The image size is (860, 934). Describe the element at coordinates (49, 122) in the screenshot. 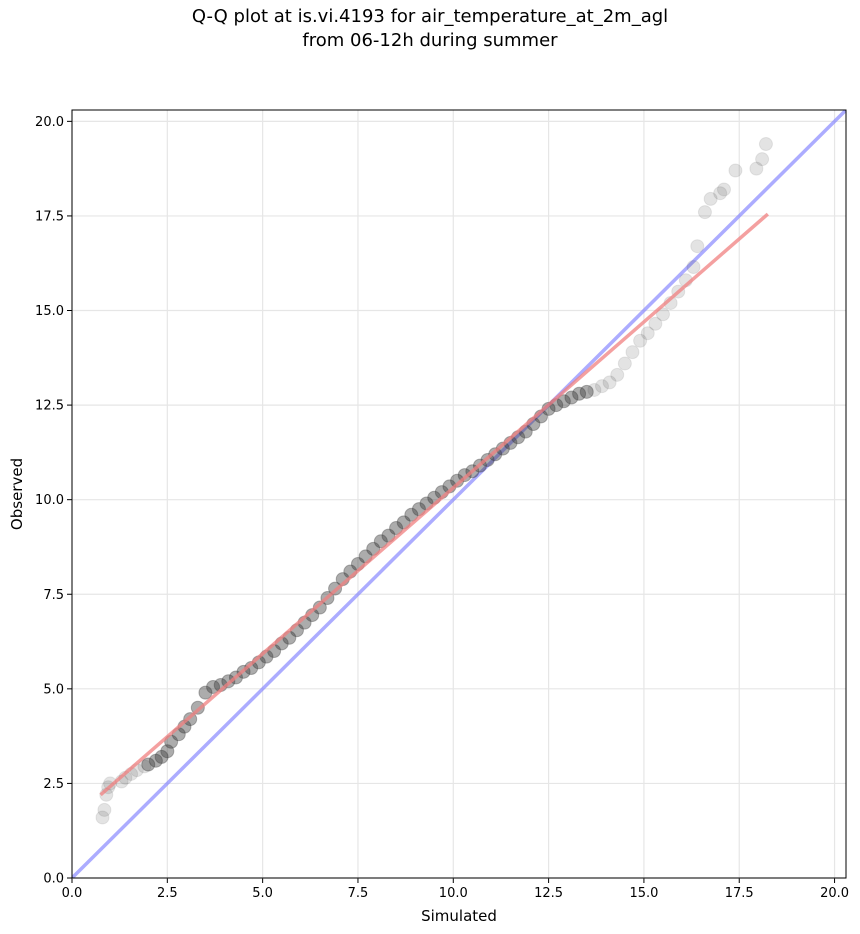

I see `y-tick-label: 20.0` at that location.